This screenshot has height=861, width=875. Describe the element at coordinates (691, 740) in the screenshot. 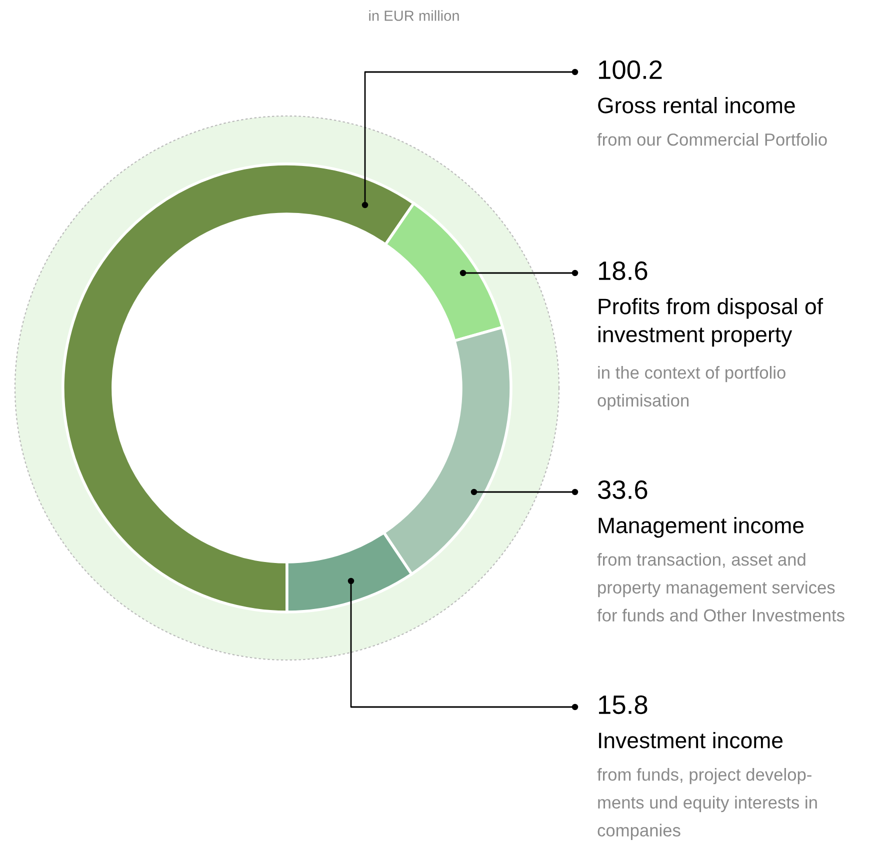

I see `slice-label: Investment income` at that location.